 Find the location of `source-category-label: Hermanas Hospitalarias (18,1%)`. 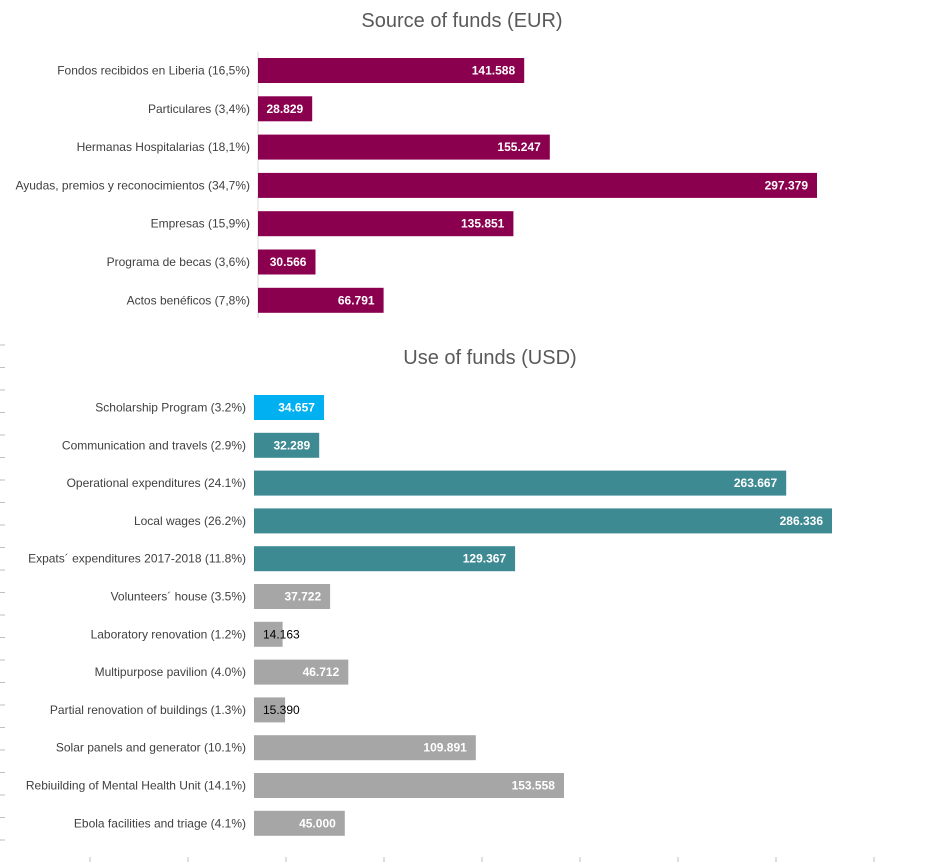

source-category-label: Hermanas Hospitalarias (18,1%) is located at coordinates (163, 147).